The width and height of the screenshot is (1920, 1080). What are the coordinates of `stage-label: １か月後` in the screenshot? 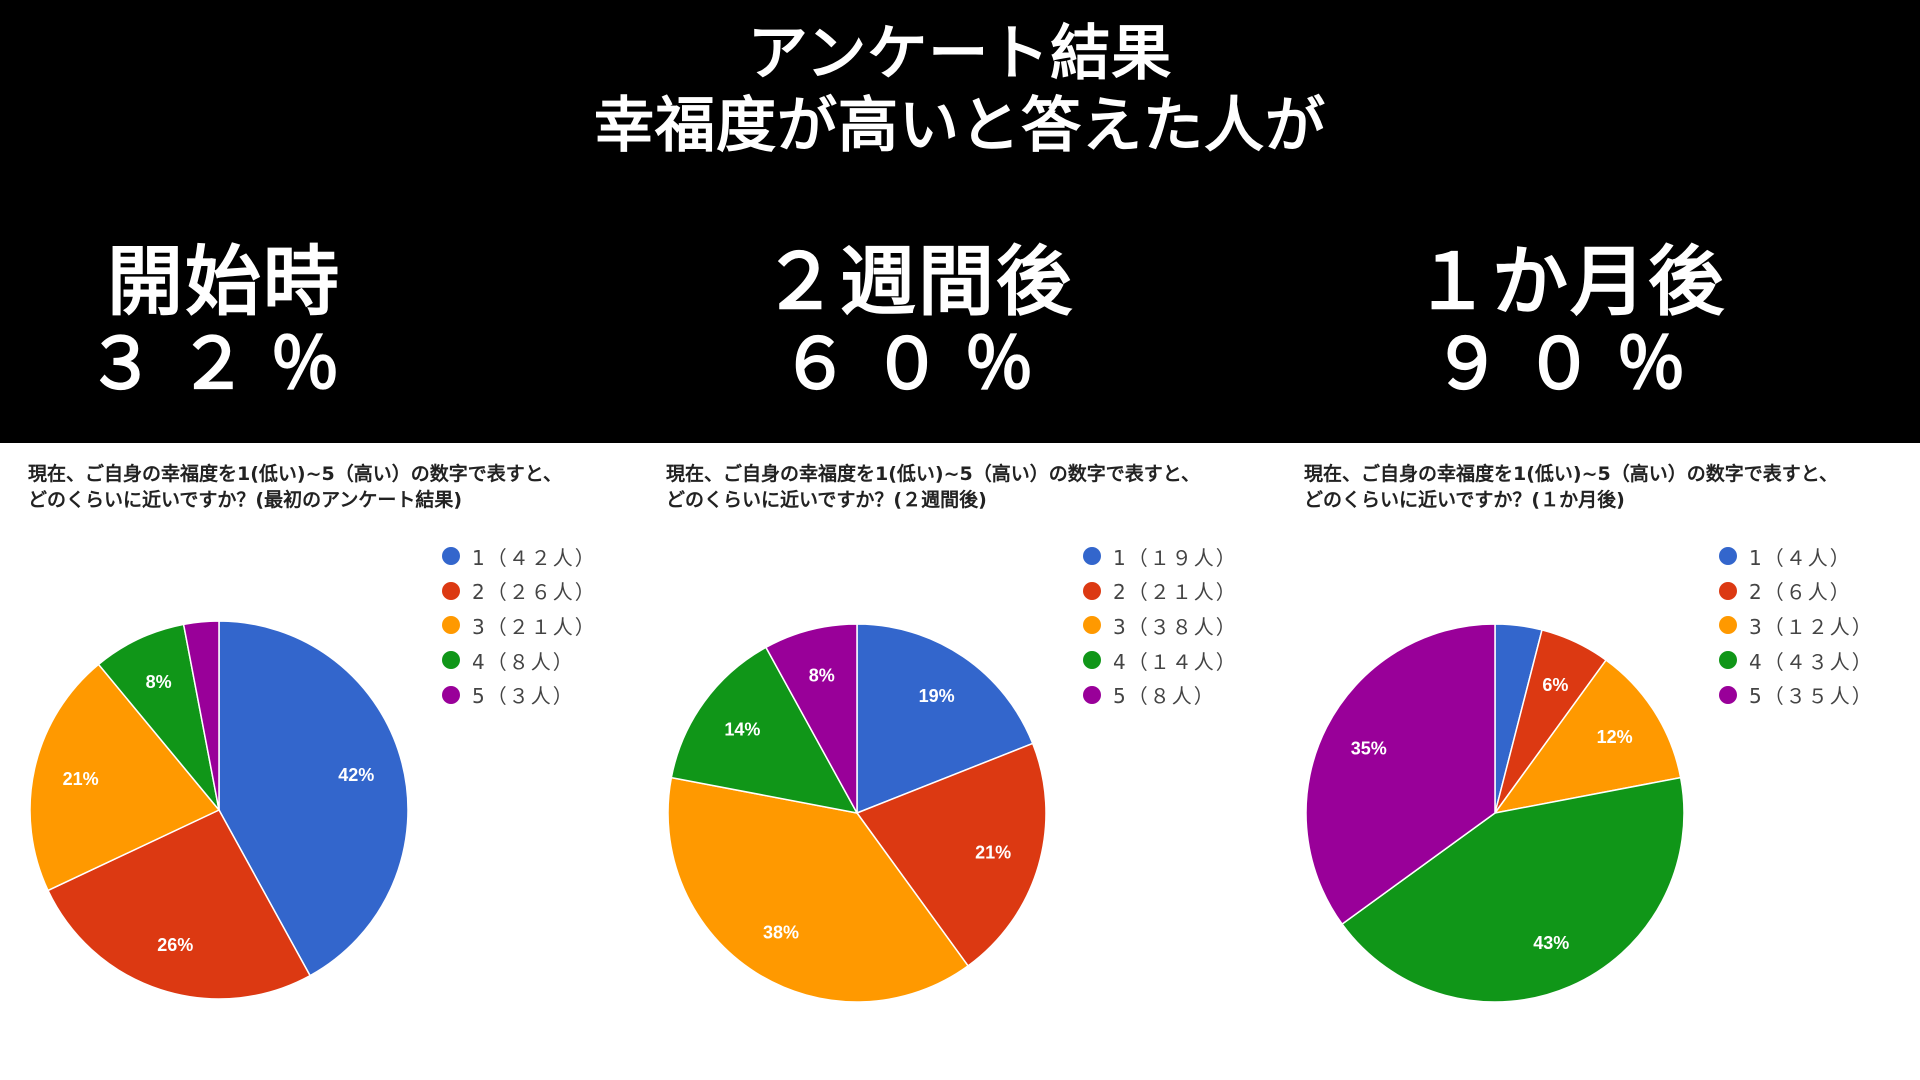 It's located at (1570, 281).